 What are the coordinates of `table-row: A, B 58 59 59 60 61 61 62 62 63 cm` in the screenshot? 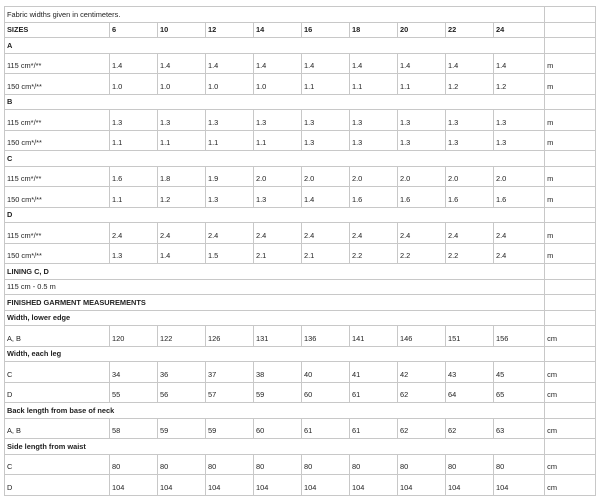 It's located at (300, 428).